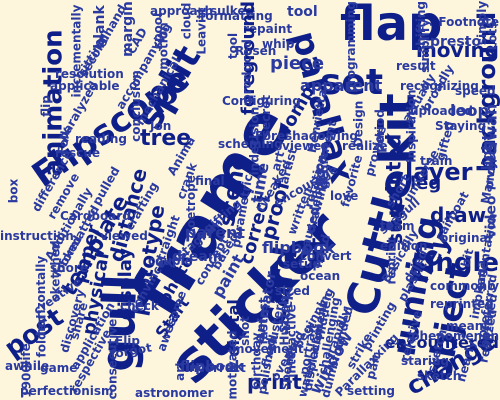 Image resolution: width=500 pixels, height=400 pixels. I want to click on cloud-word: check, so click(139, 306).